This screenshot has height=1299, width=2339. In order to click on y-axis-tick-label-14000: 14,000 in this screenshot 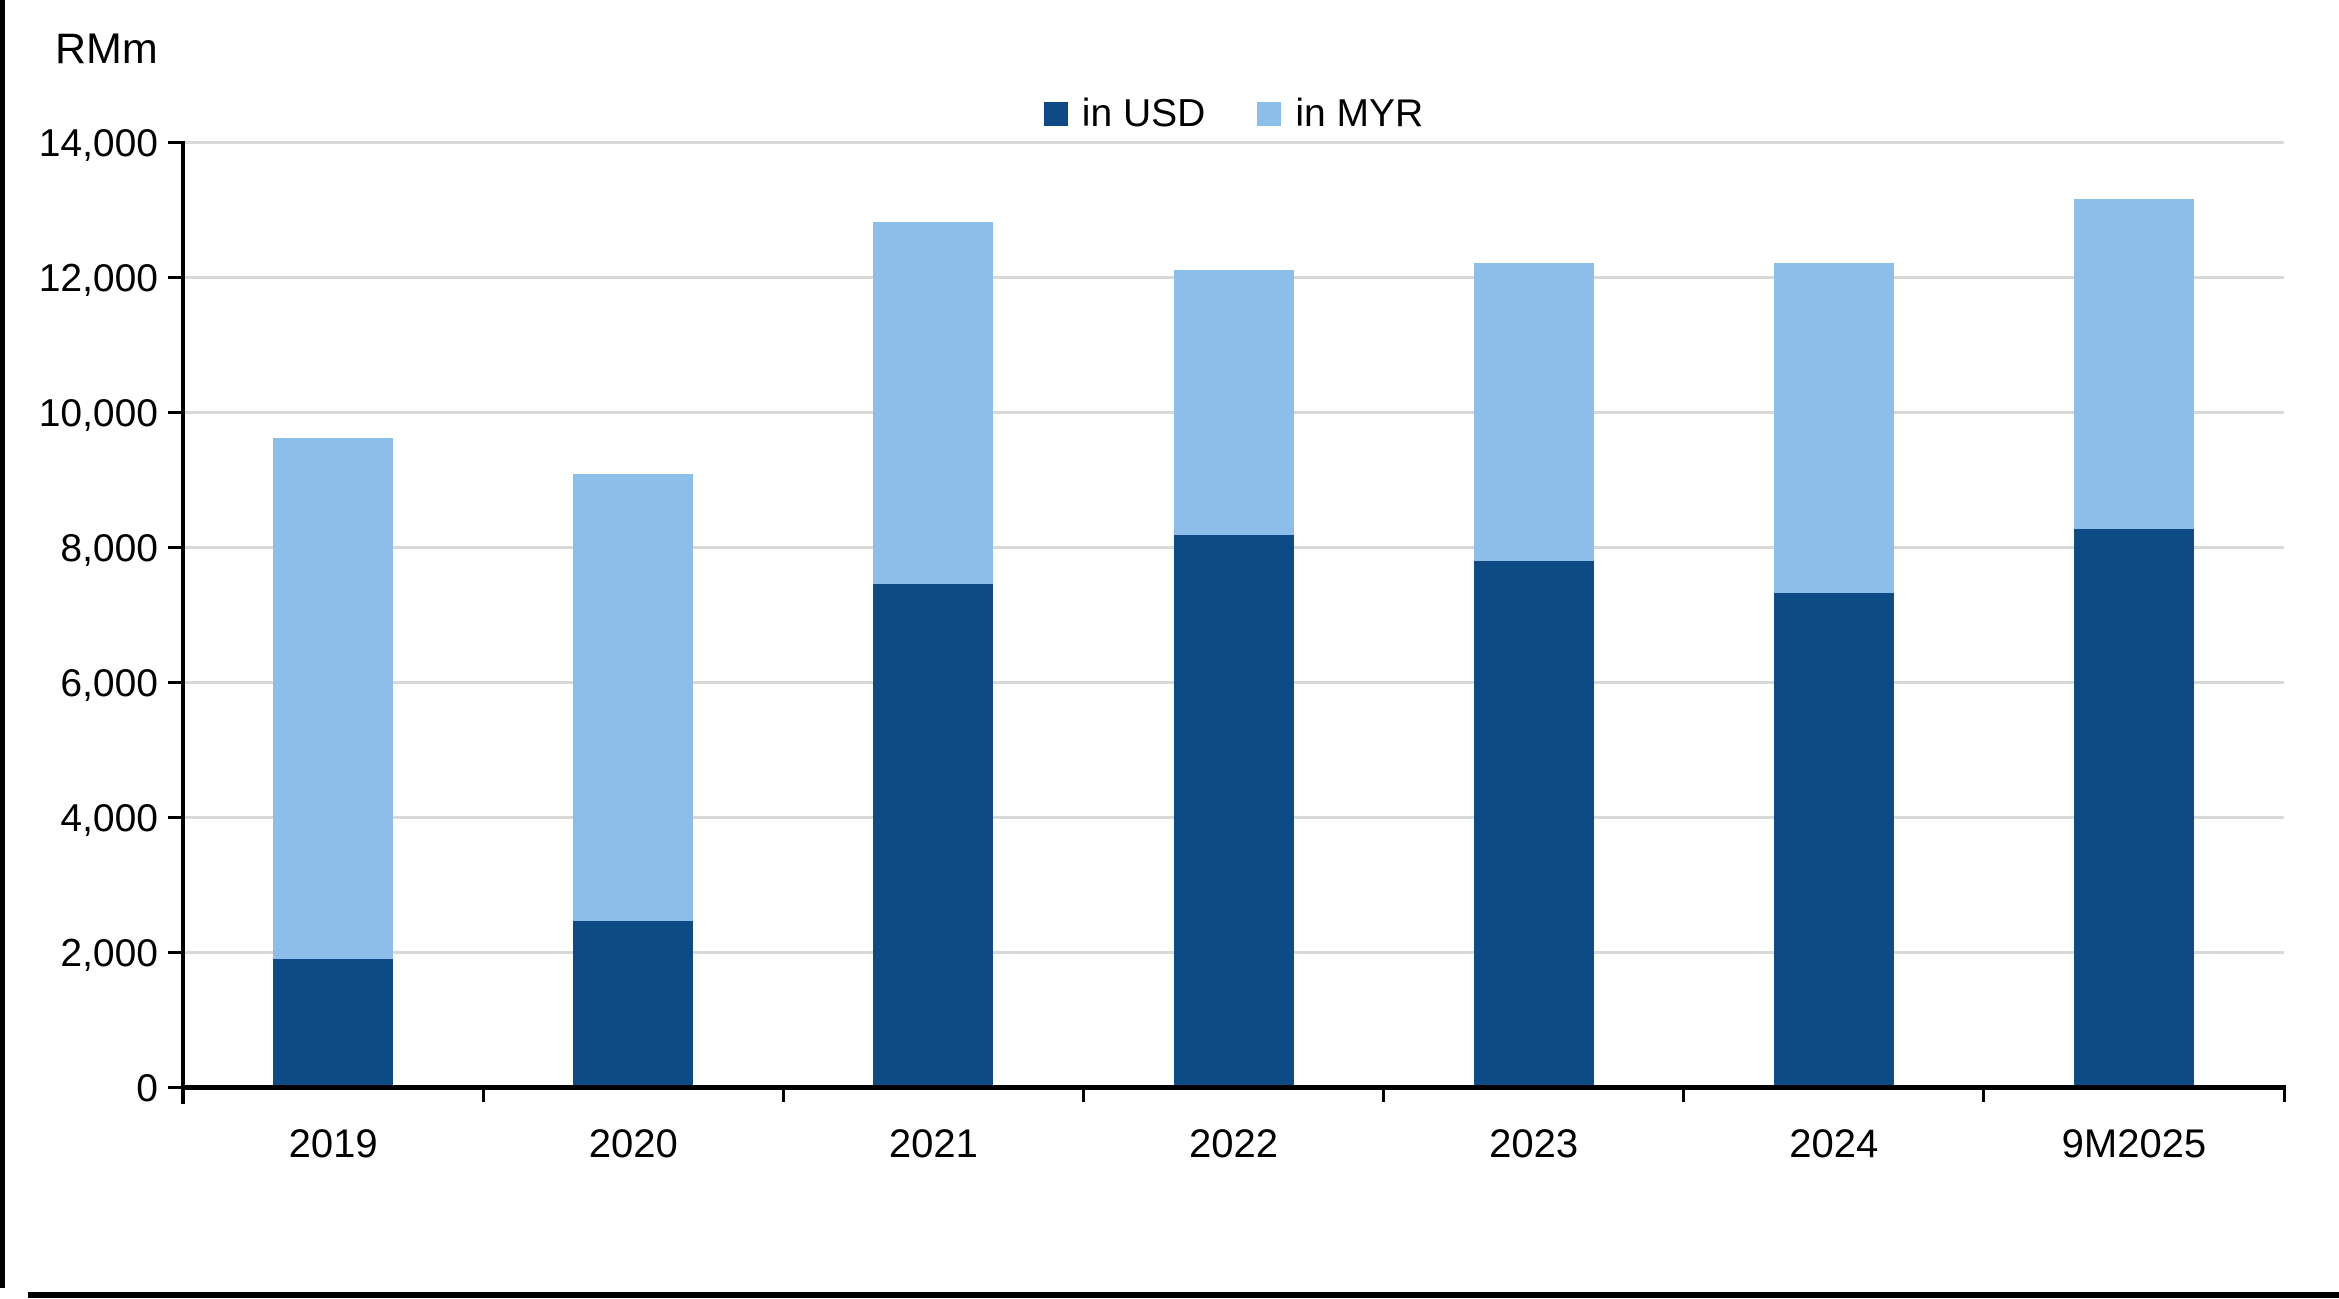, I will do `click(98, 143)`.